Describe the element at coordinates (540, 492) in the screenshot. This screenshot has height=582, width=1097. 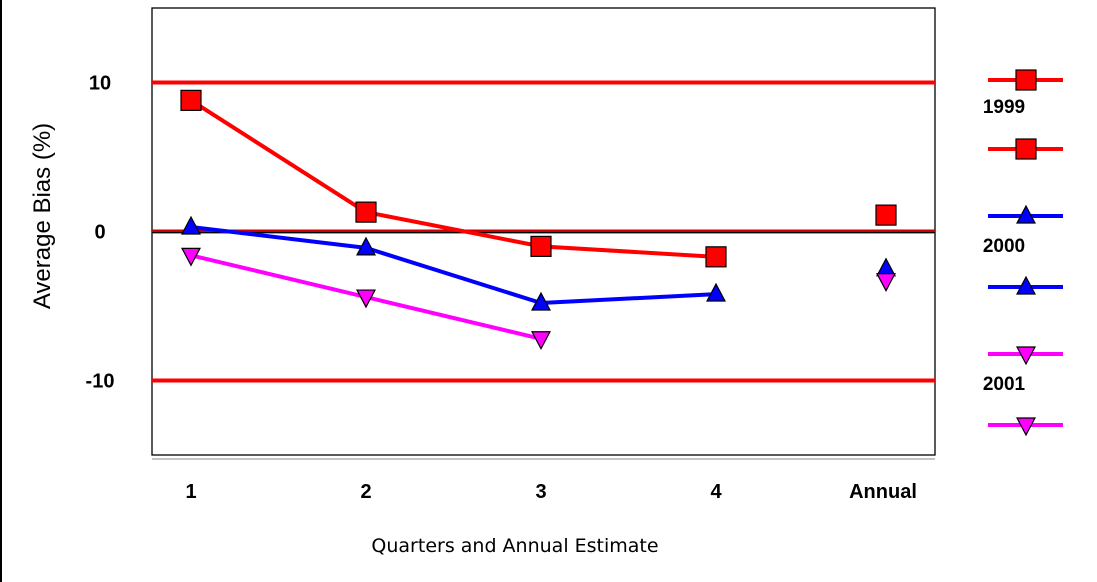
I see `x-tick-label: 3` at that location.